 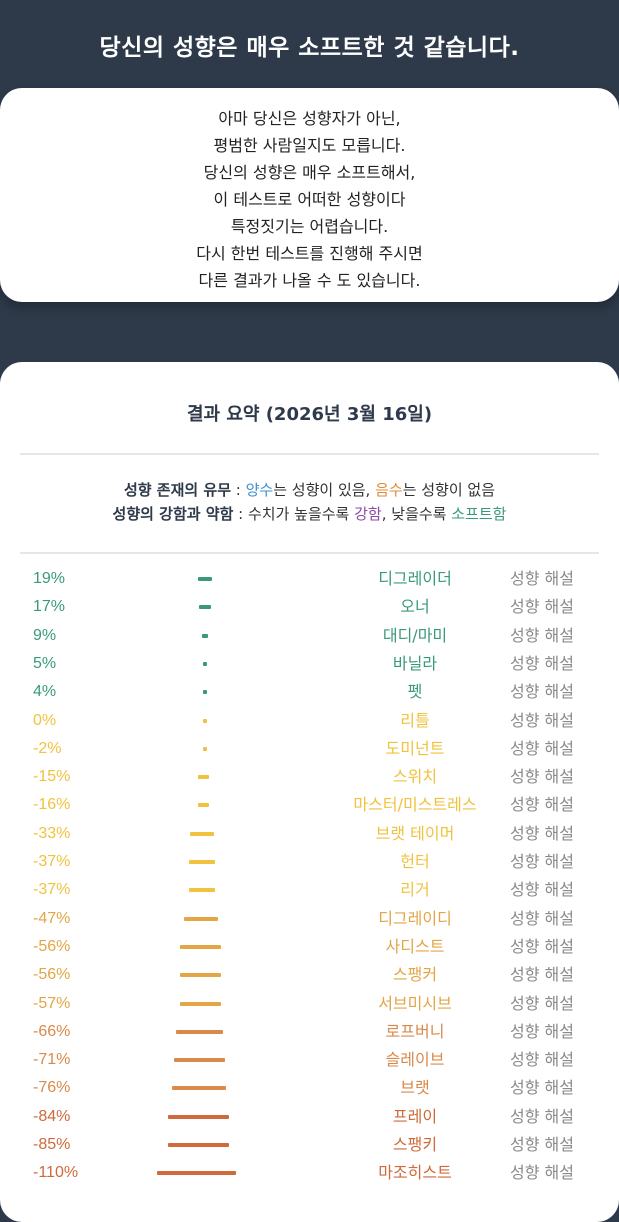 What do you see at coordinates (238, 490) in the screenshot?
I see `legend-sep: :` at bounding box center [238, 490].